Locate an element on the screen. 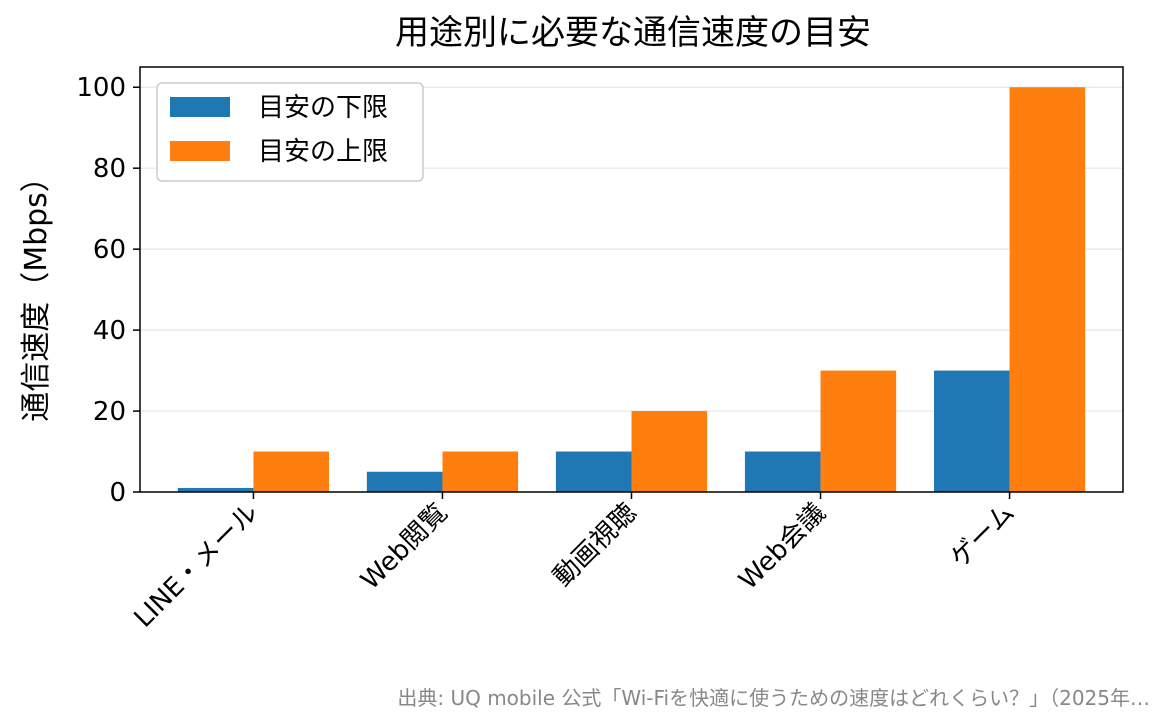 This screenshot has height=725, width=1165. x-tick-label: Web閲覧 is located at coordinates (404, 547).